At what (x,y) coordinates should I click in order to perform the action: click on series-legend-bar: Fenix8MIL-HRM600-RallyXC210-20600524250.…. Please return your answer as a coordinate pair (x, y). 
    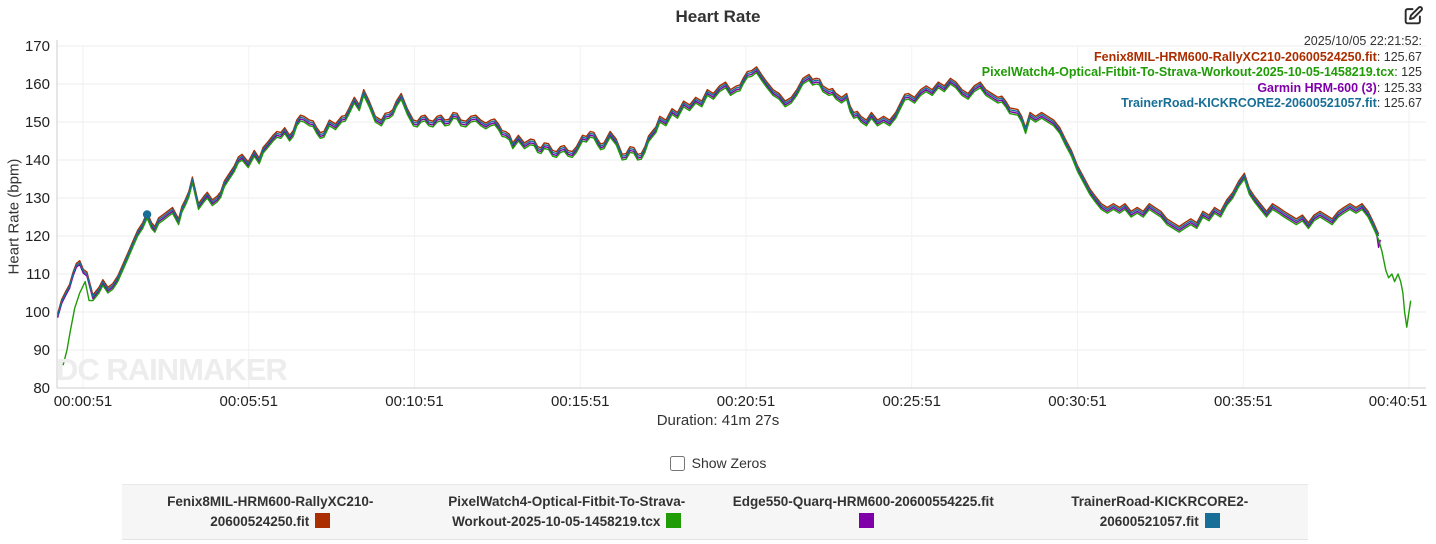
    Looking at the image, I should click on (715, 512).